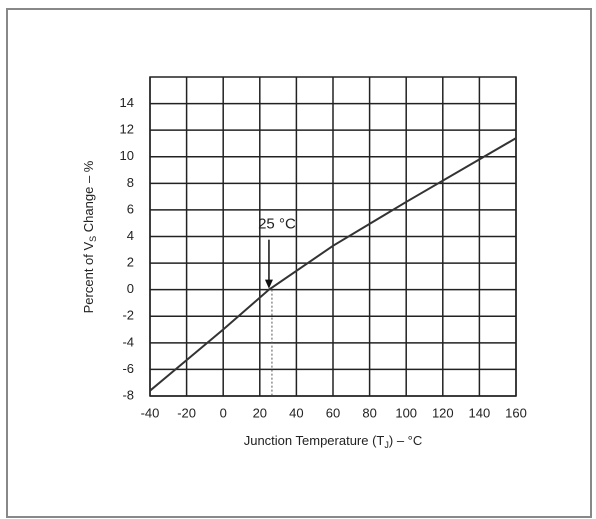  Describe the element at coordinates (128, 315) in the screenshot. I see `y-tick-label: -2` at that location.